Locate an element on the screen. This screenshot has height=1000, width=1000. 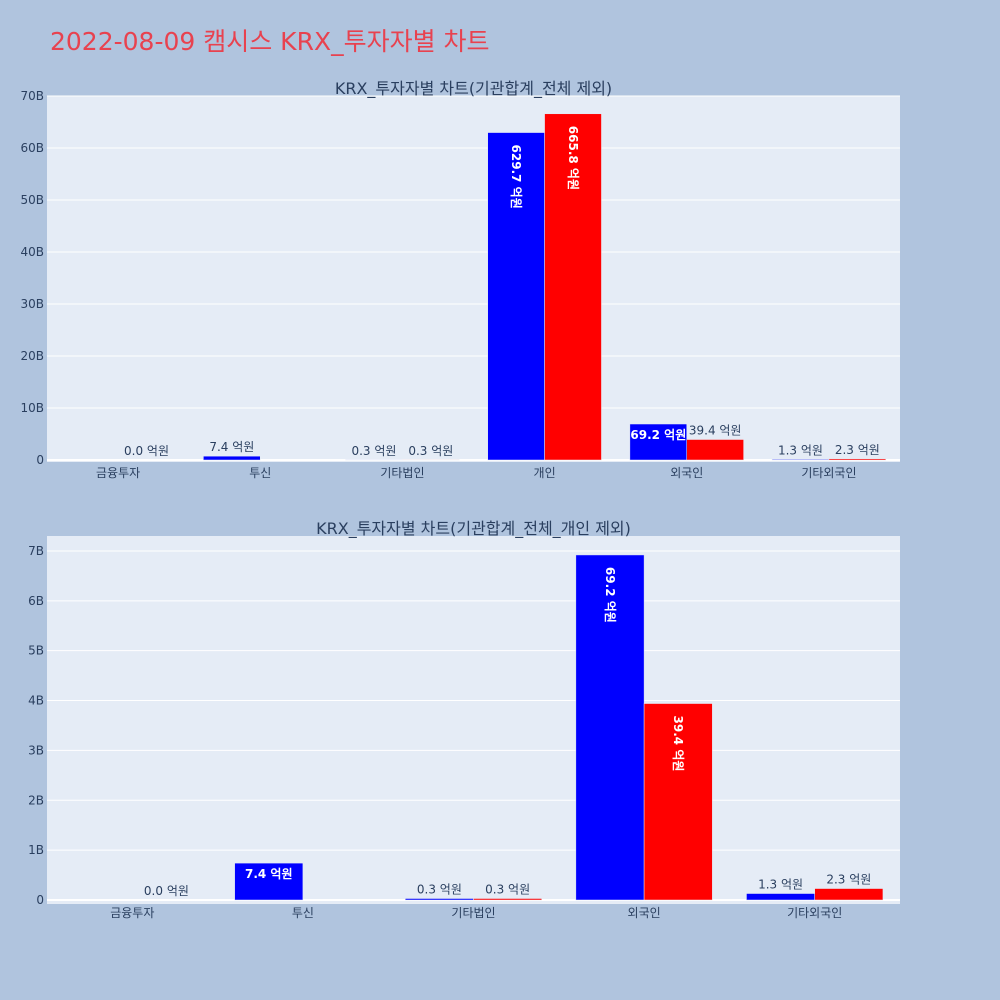
y-tick-label: 20B is located at coordinates (32, 356).